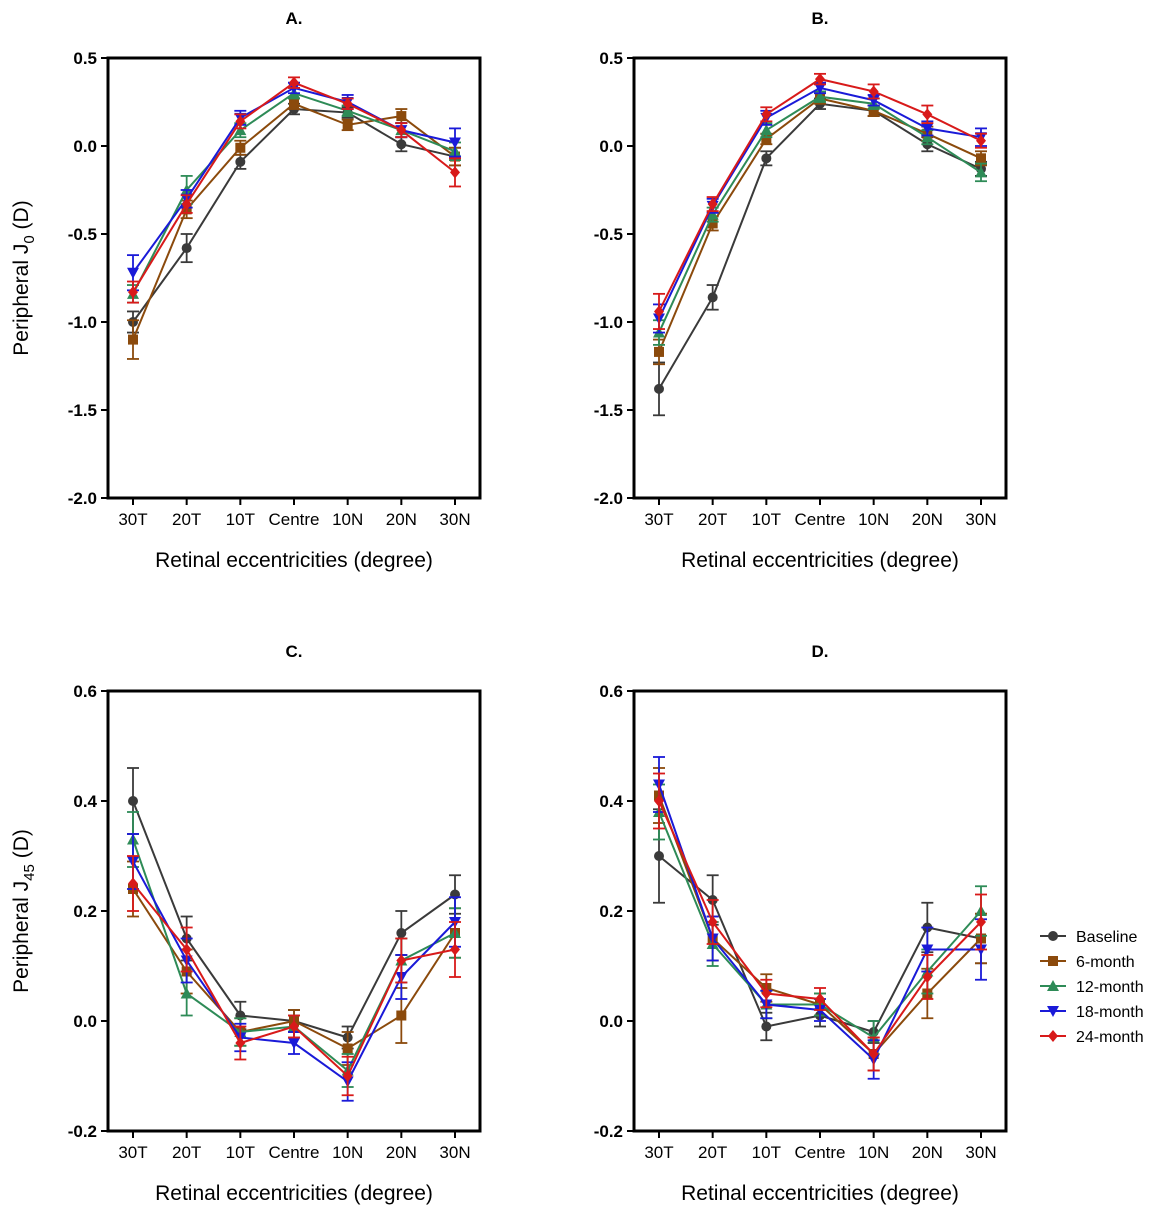 This screenshot has width=1153, height=1205. What do you see at coordinates (611, 911) in the screenshot?
I see `y-tick-label: 0.2` at bounding box center [611, 911].